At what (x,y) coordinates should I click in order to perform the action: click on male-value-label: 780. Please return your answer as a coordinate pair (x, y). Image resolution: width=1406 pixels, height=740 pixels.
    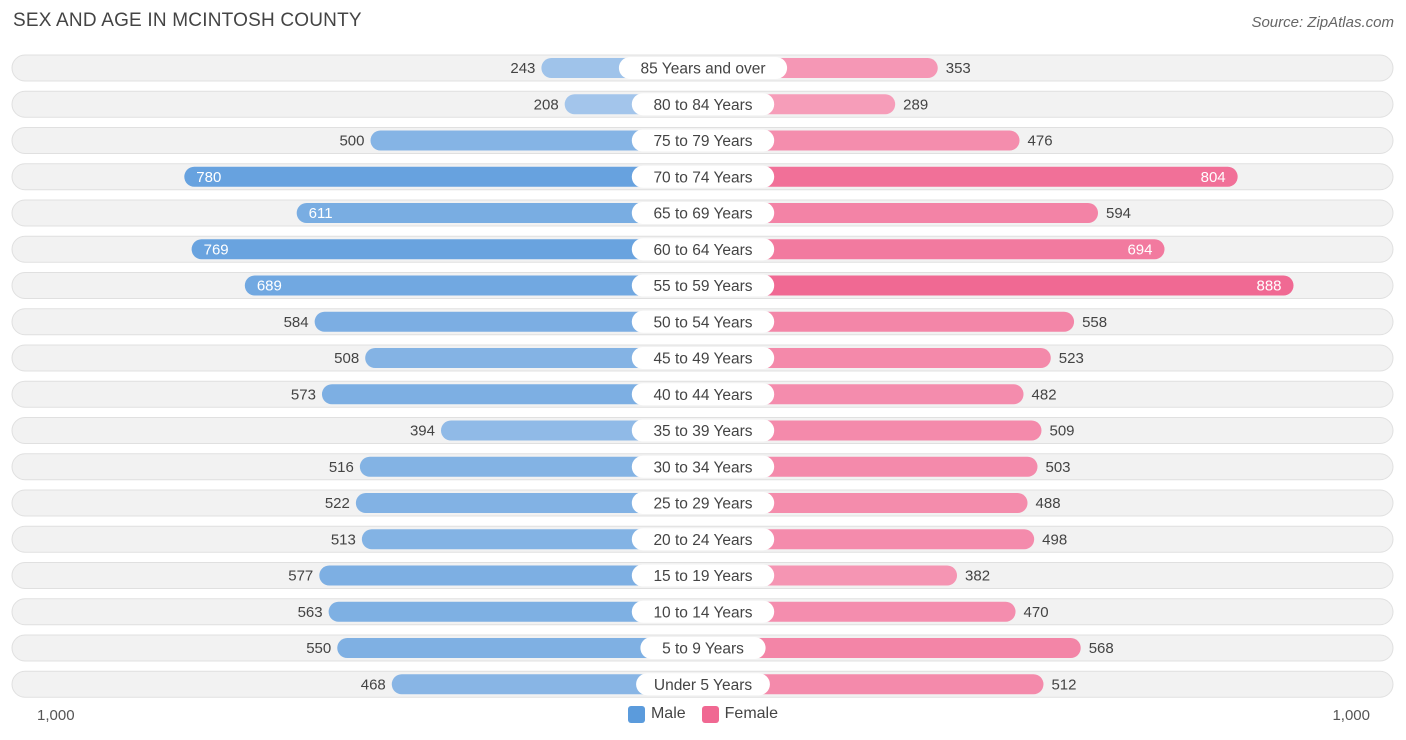
    Looking at the image, I should click on (208, 177).